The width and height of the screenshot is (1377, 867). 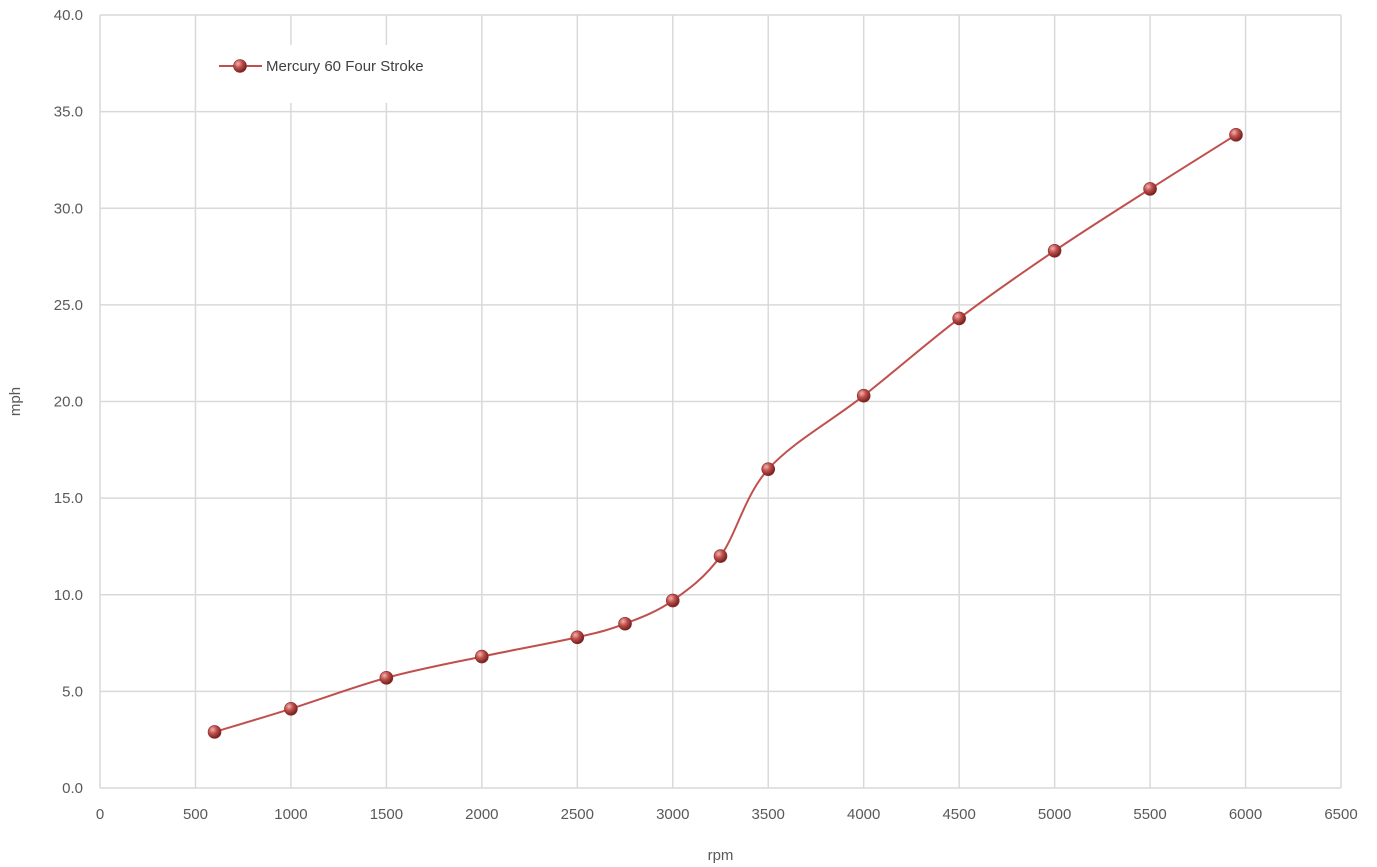 What do you see at coordinates (863, 814) in the screenshot?
I see `x-tick-label: 4000` at bounding box center [863, 814].